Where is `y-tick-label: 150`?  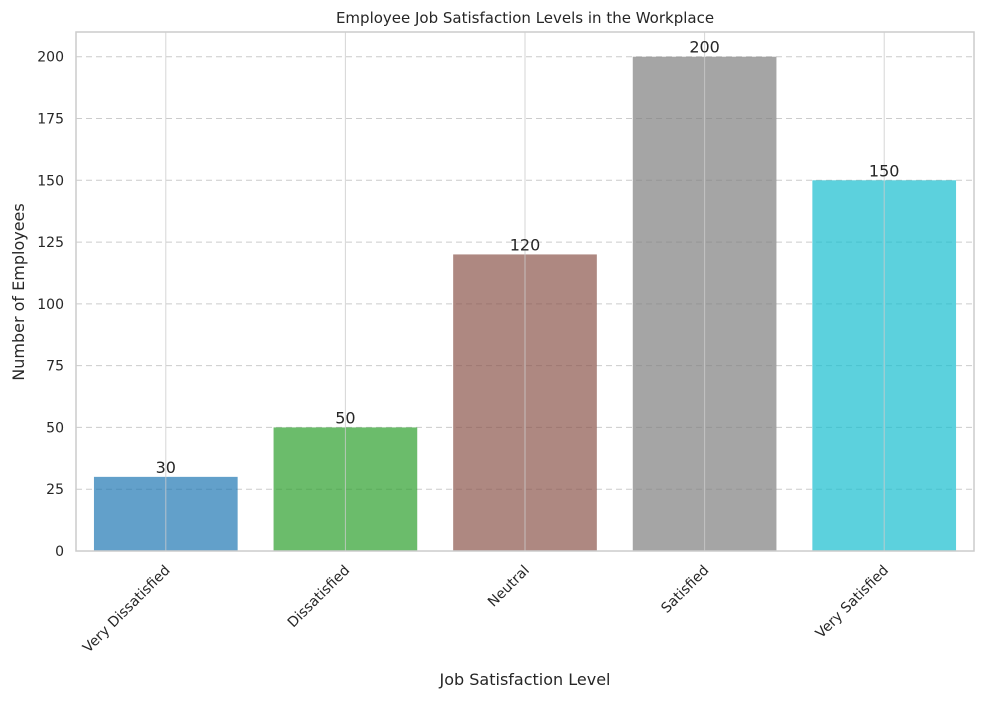
y-tick-label: 150 is located at coordinates (50, 181).